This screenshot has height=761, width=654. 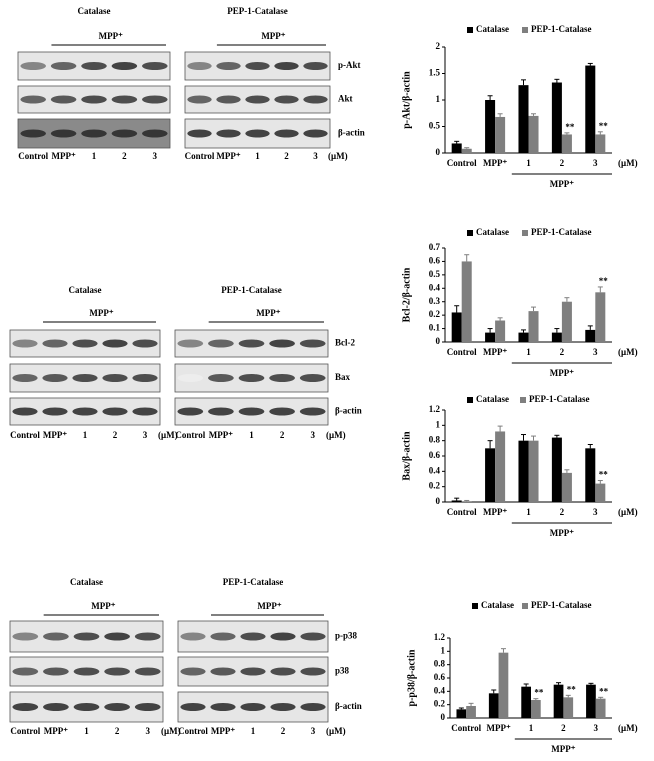 What do you see at coordinates (438, 46) in the screenshot?
I see `y-tick-label: 2` at bounding box center [438, 46].